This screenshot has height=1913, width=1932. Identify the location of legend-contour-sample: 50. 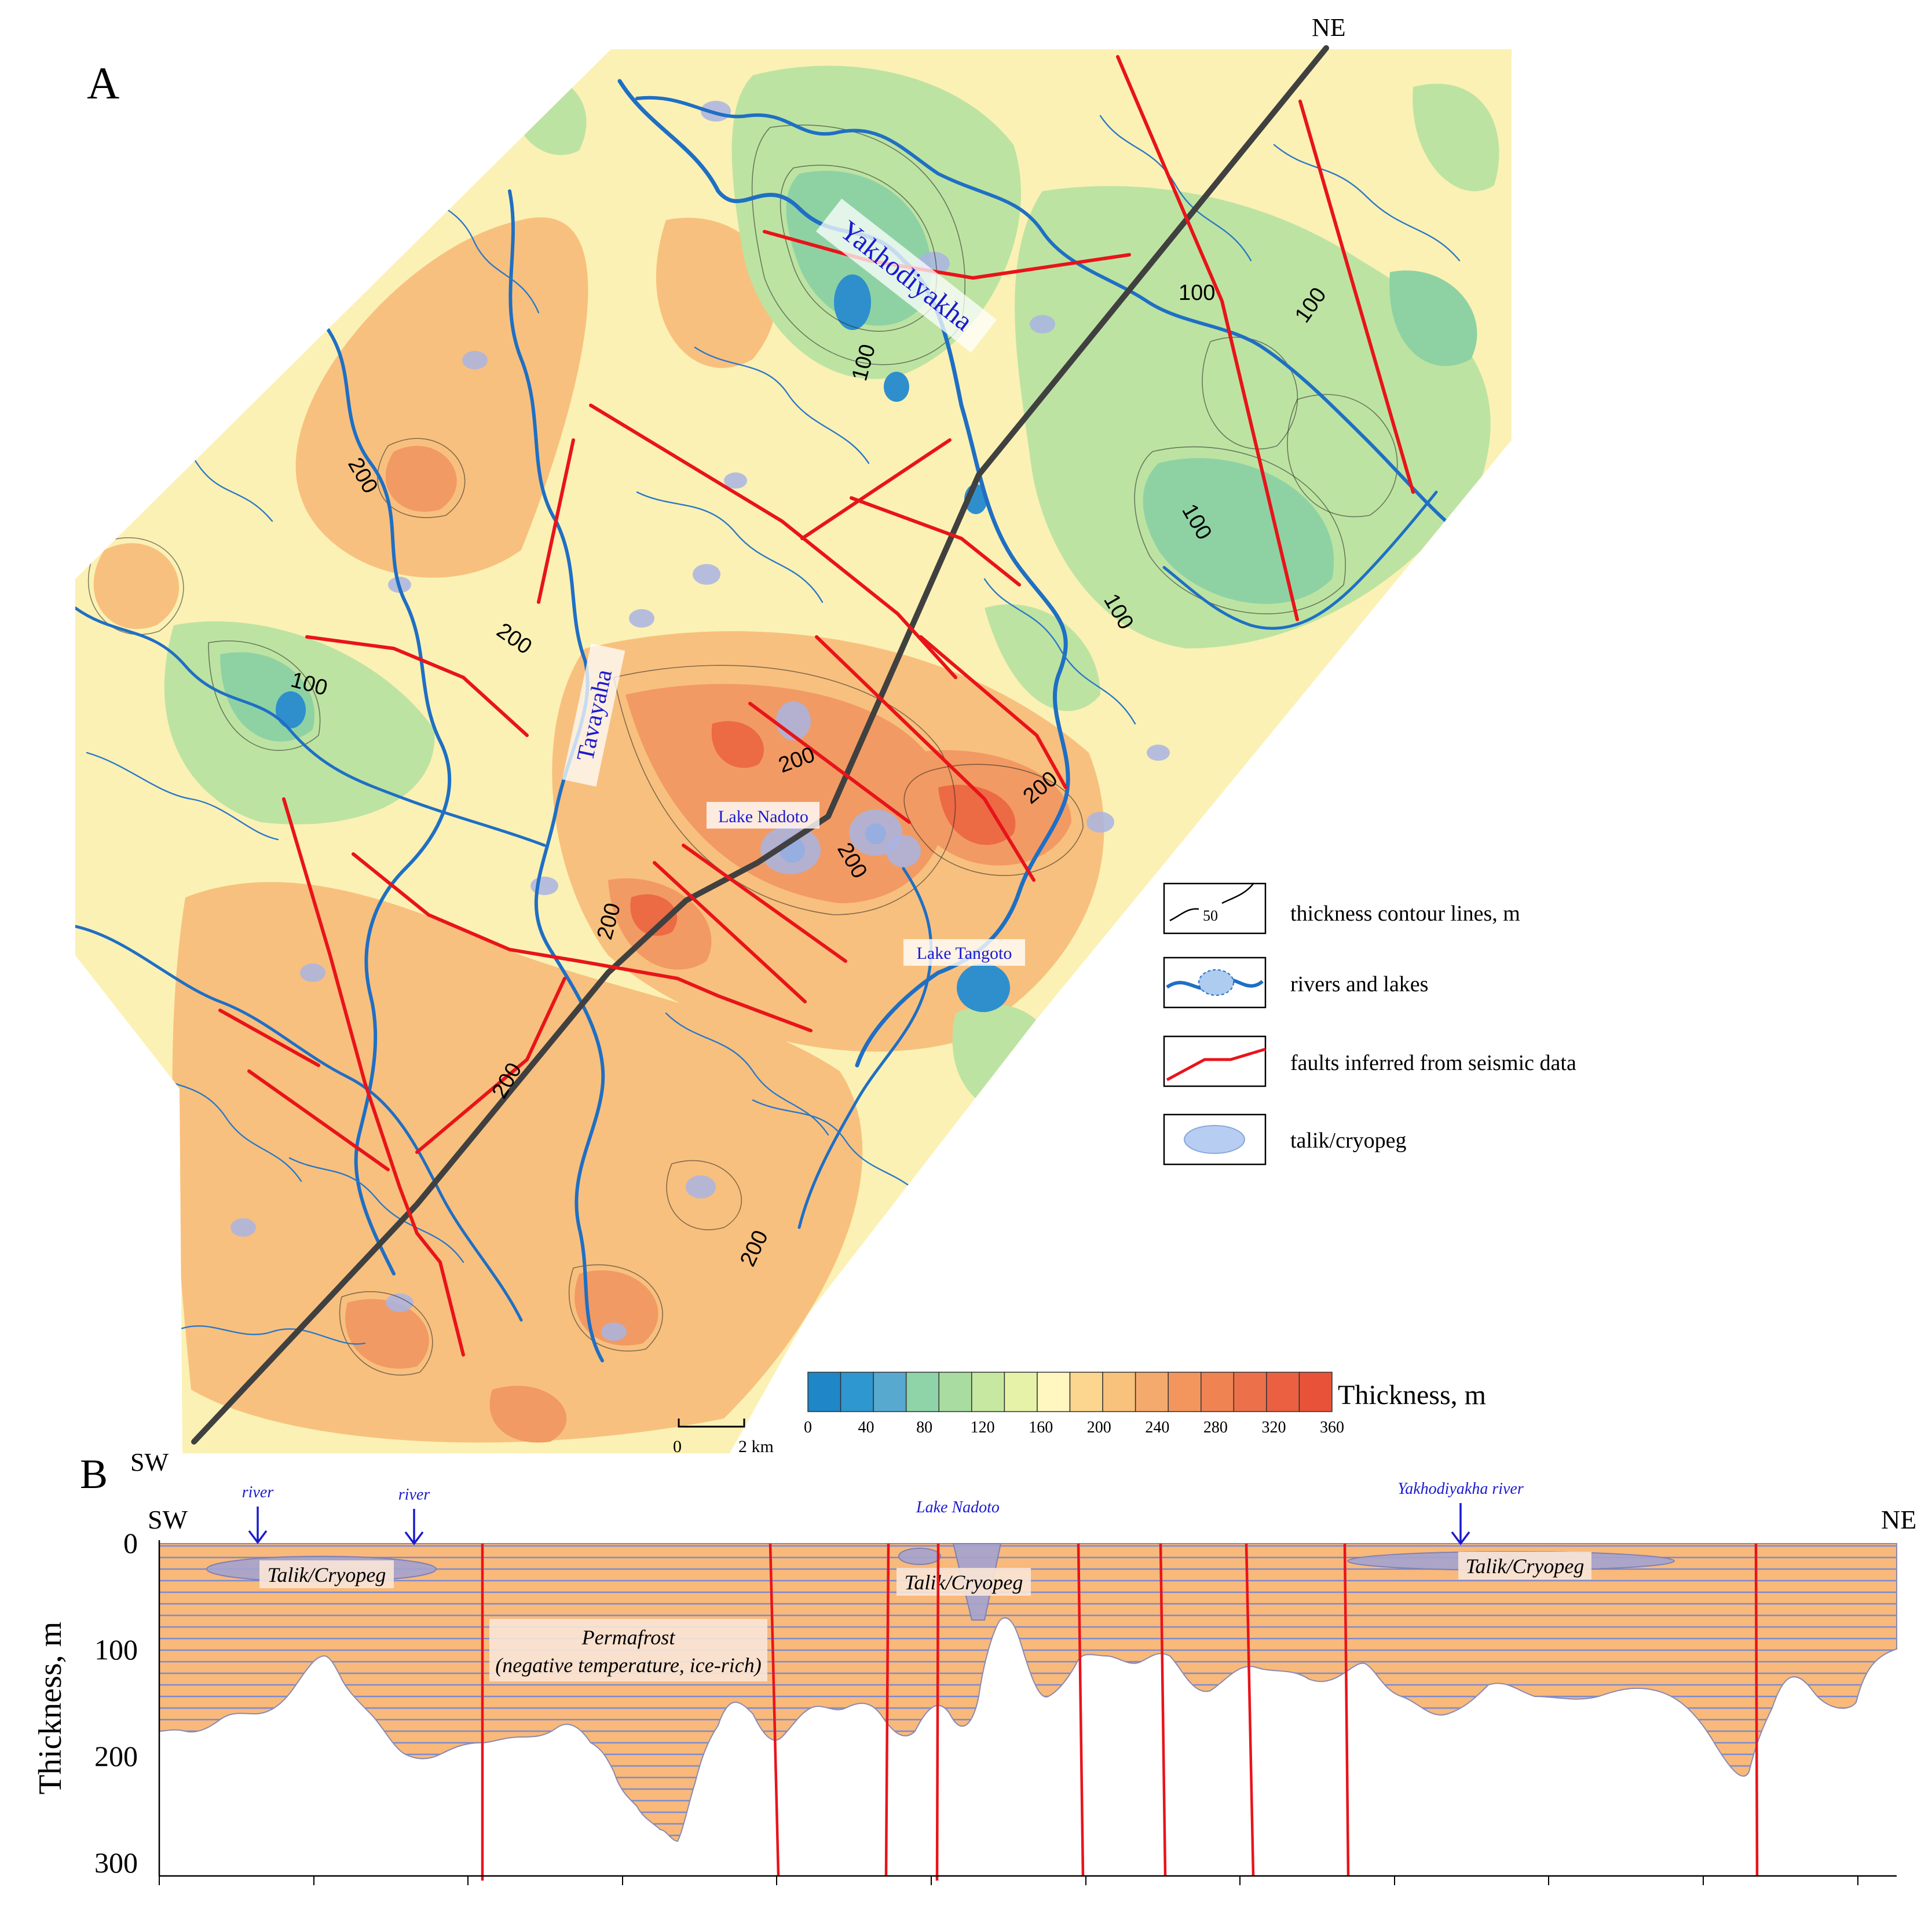
(1210, 915).